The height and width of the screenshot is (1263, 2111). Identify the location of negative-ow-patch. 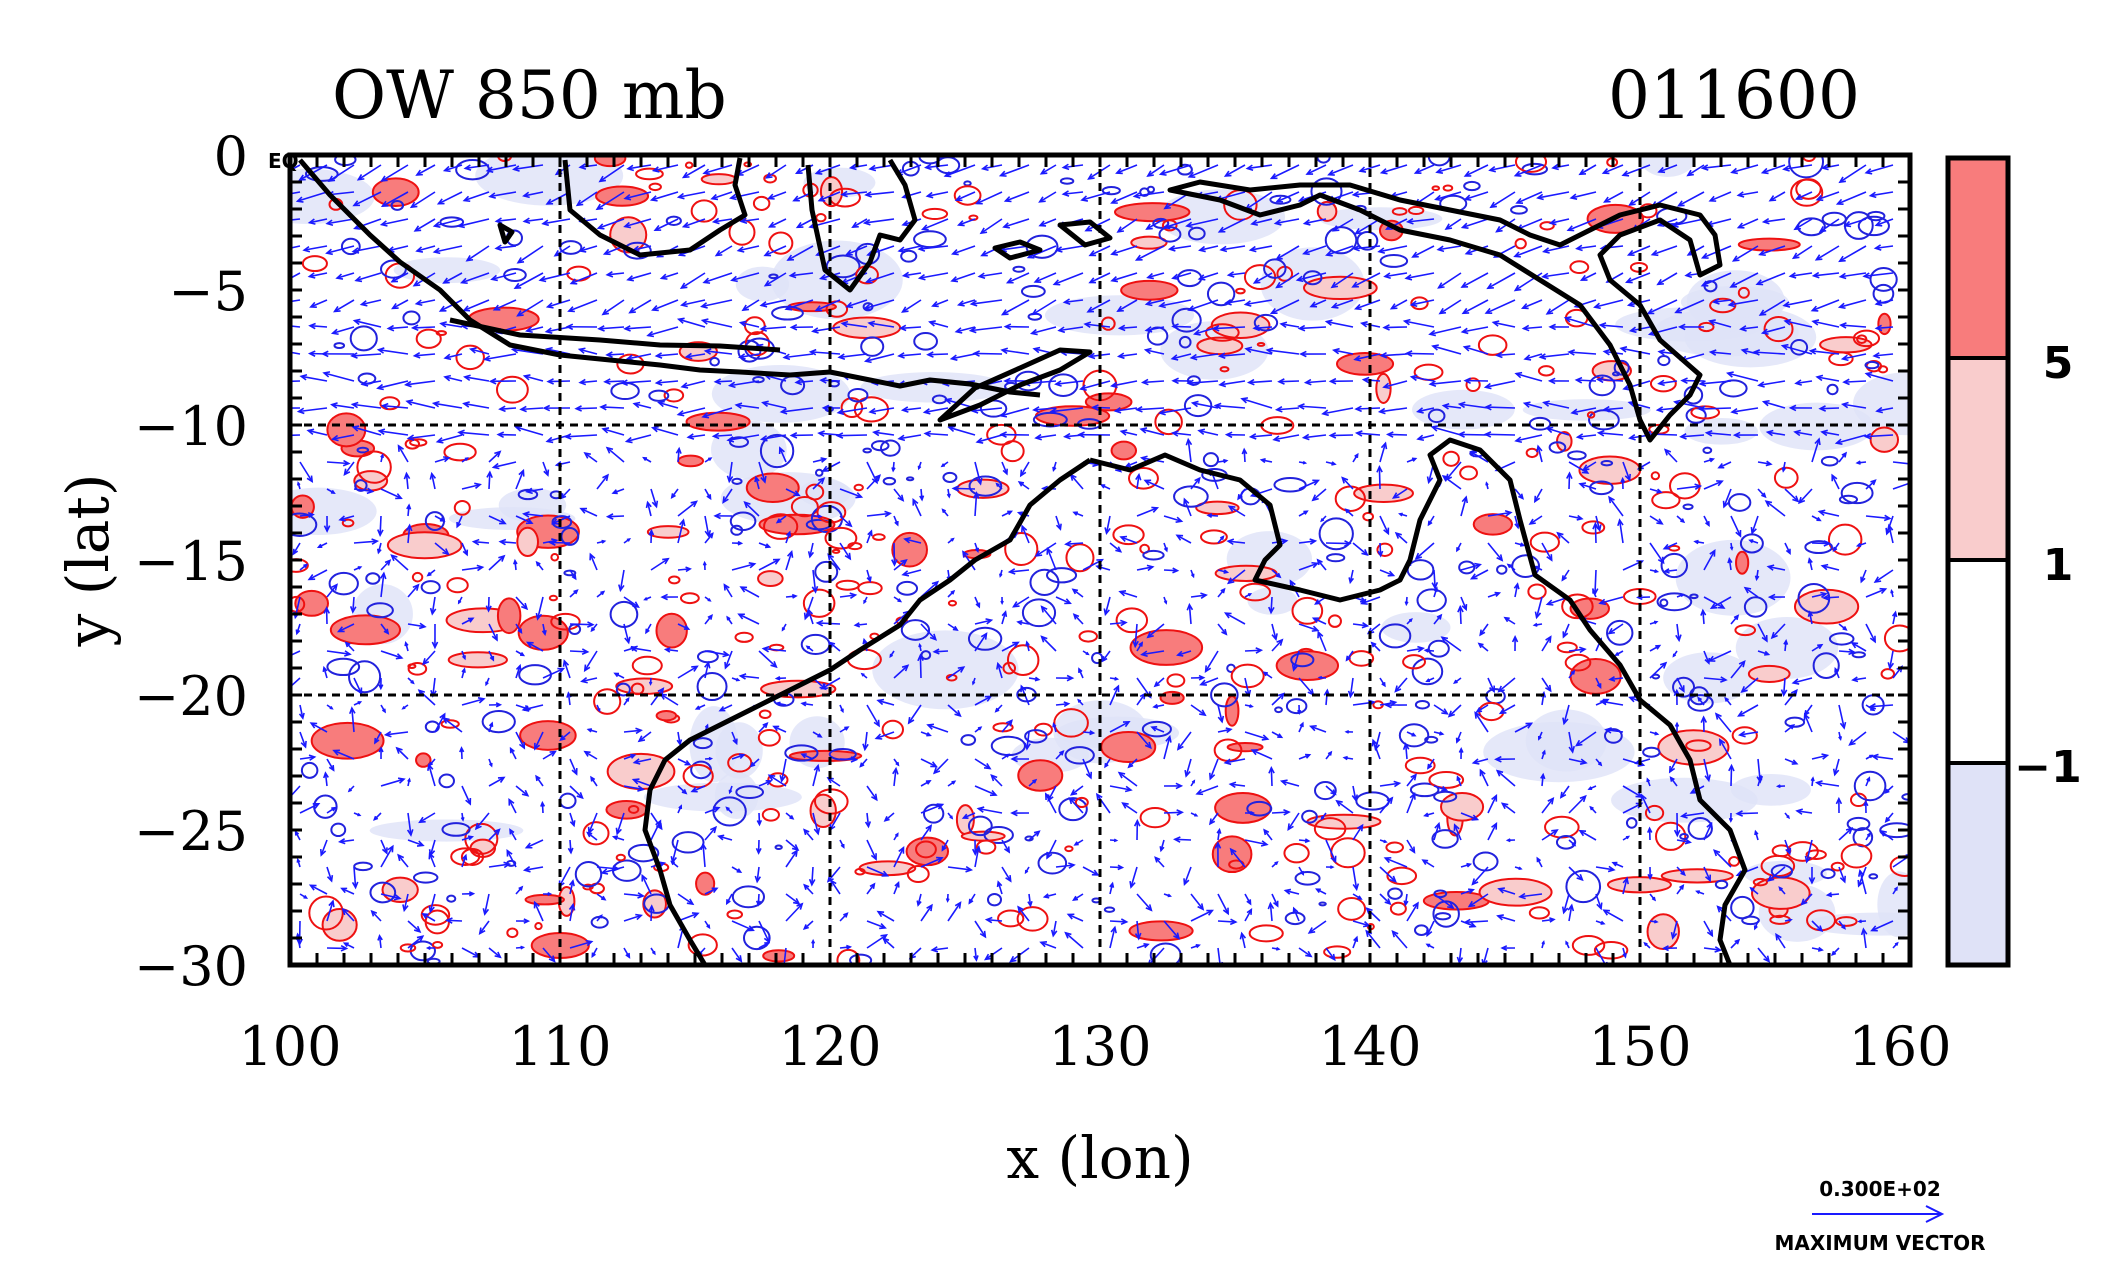
(1733, 577).